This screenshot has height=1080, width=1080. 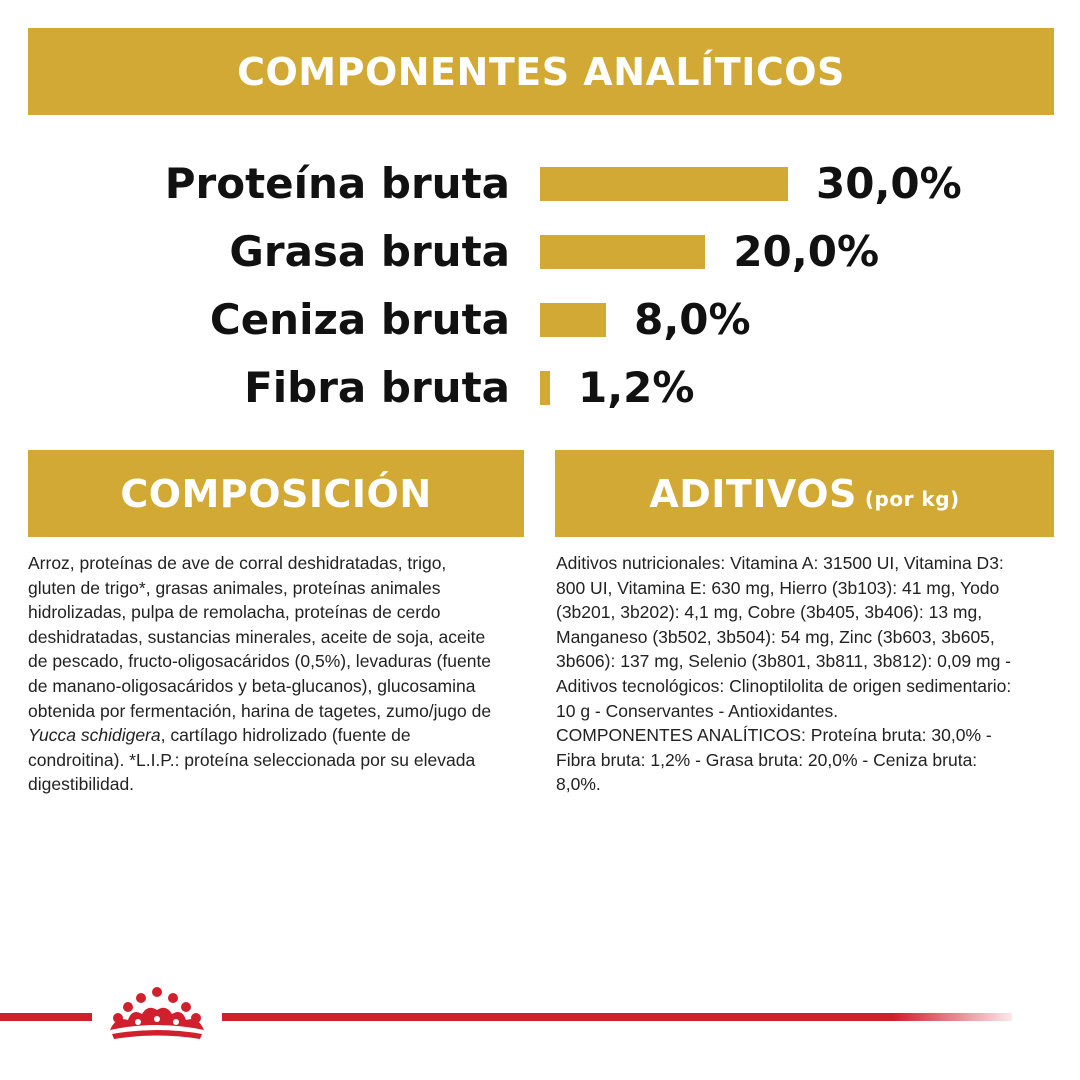 I want to click on crown-icon, so click(x=157, y=1013).